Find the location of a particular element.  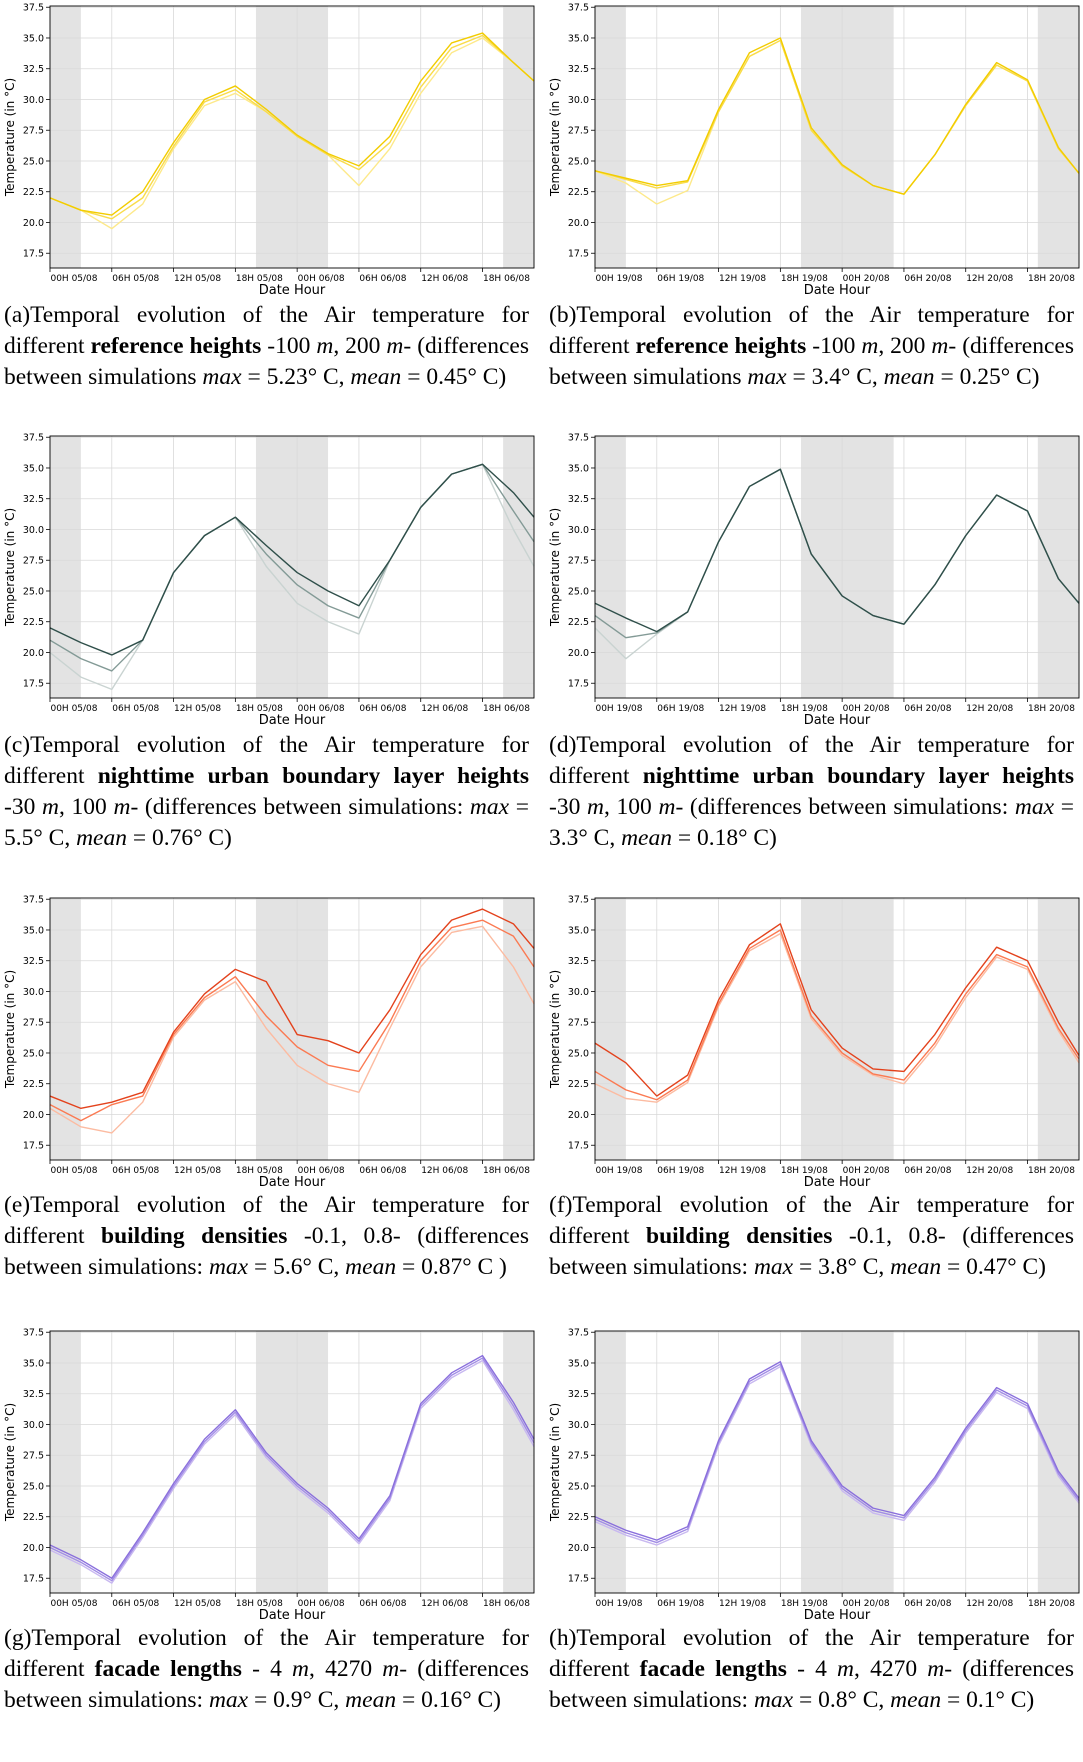

x-tick-label: 00H 20/08 is located at coordinates (866, 1171).